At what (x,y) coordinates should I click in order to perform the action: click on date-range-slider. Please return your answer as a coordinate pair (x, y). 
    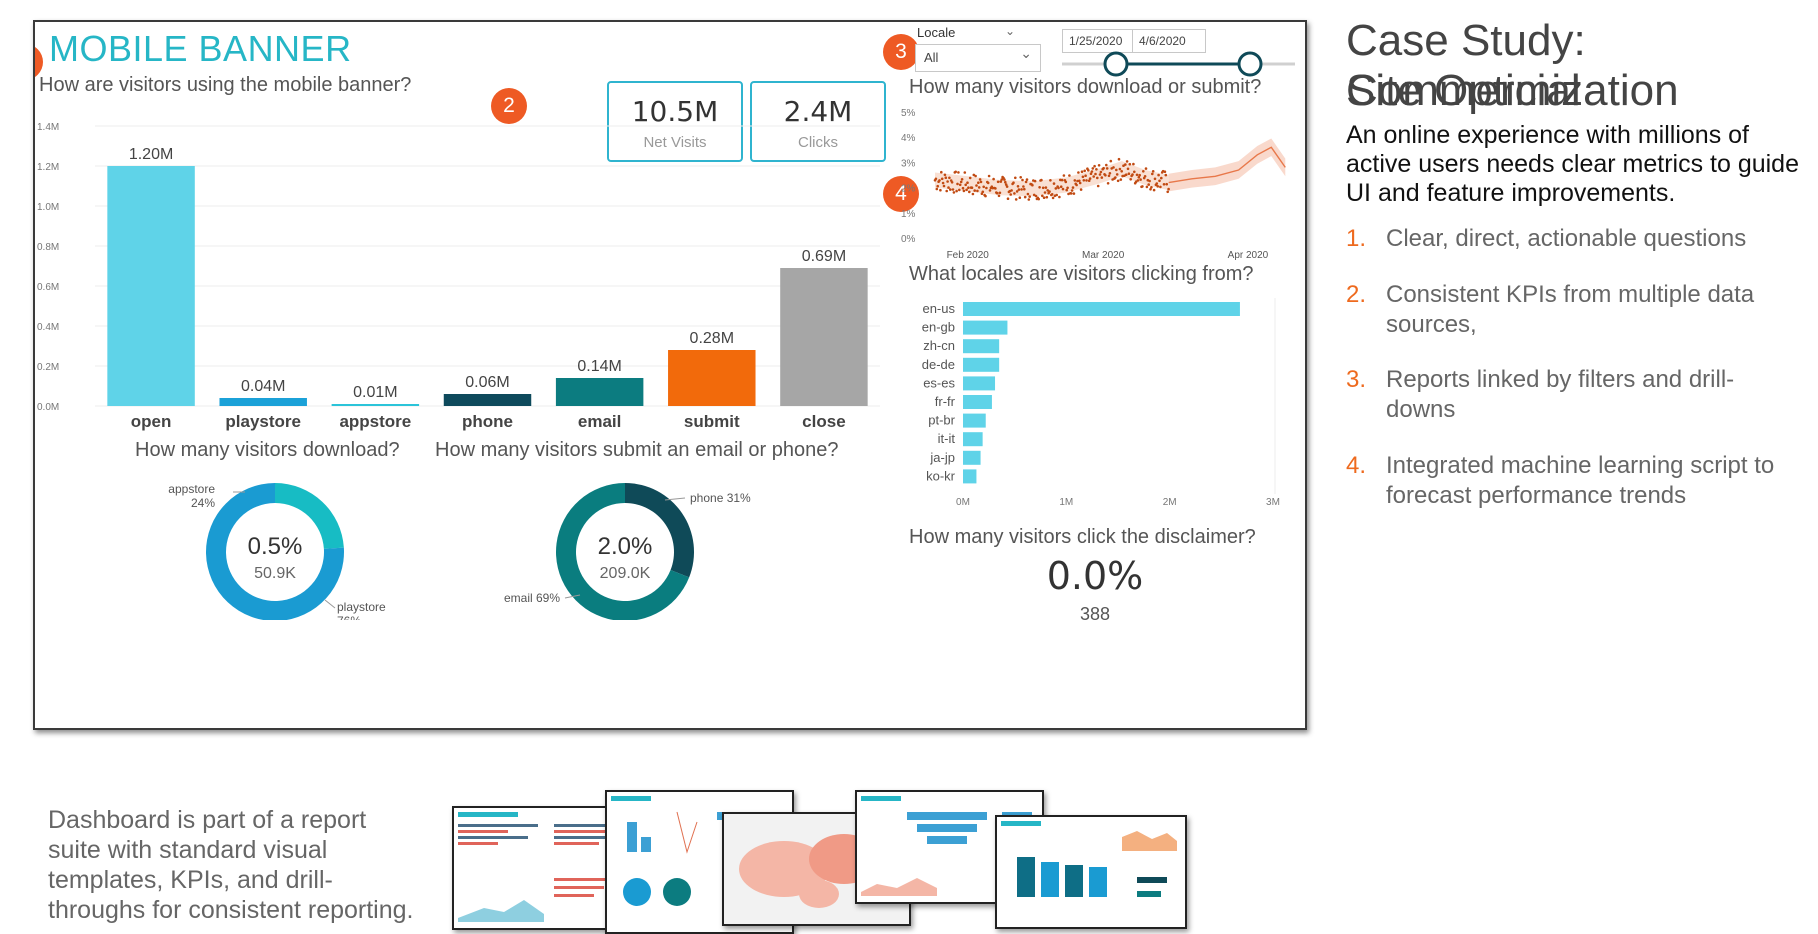
    Looking at the image, I should click on (1180, 66).